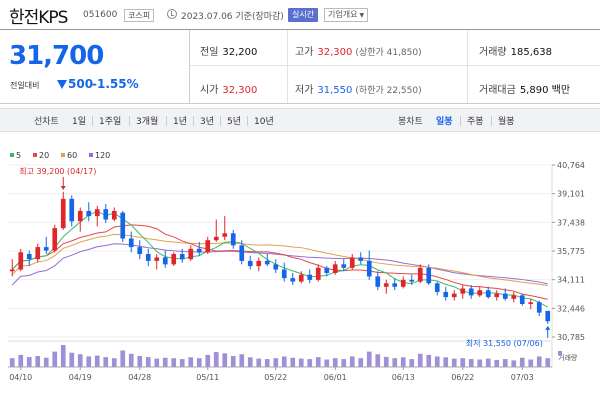 The image size is (600, 414). What do you see at coordinates (110, 122) in the screenshot?
I see `period-1w-button: 1주일` at bounding box center [110, 122].